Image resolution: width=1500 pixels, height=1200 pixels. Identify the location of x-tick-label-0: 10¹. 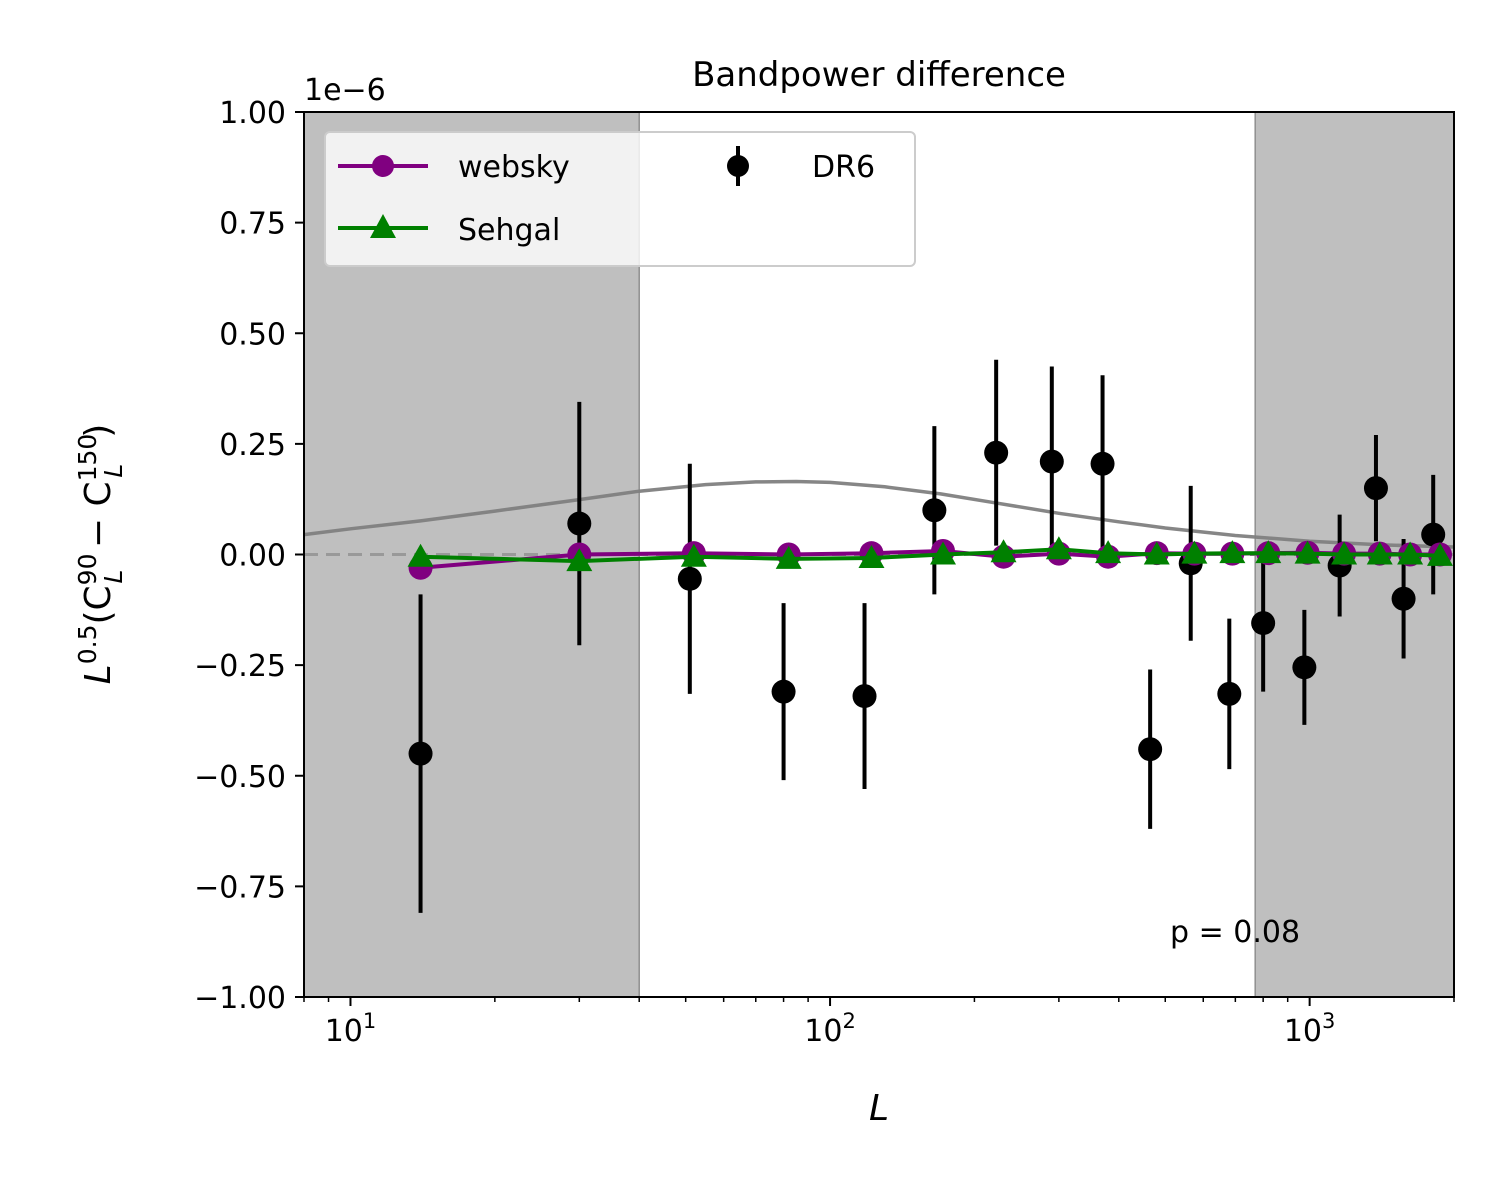
(351, 1029).